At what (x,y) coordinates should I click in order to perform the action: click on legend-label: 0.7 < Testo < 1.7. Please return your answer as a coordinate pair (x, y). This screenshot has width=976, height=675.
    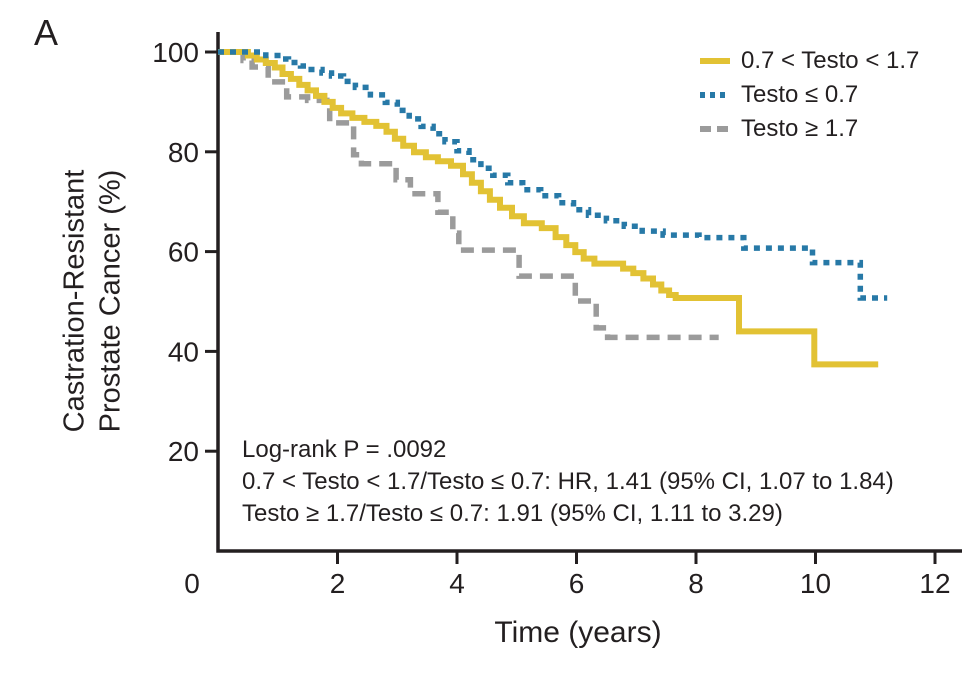
    Looking at the image, I should click on (830, 60).